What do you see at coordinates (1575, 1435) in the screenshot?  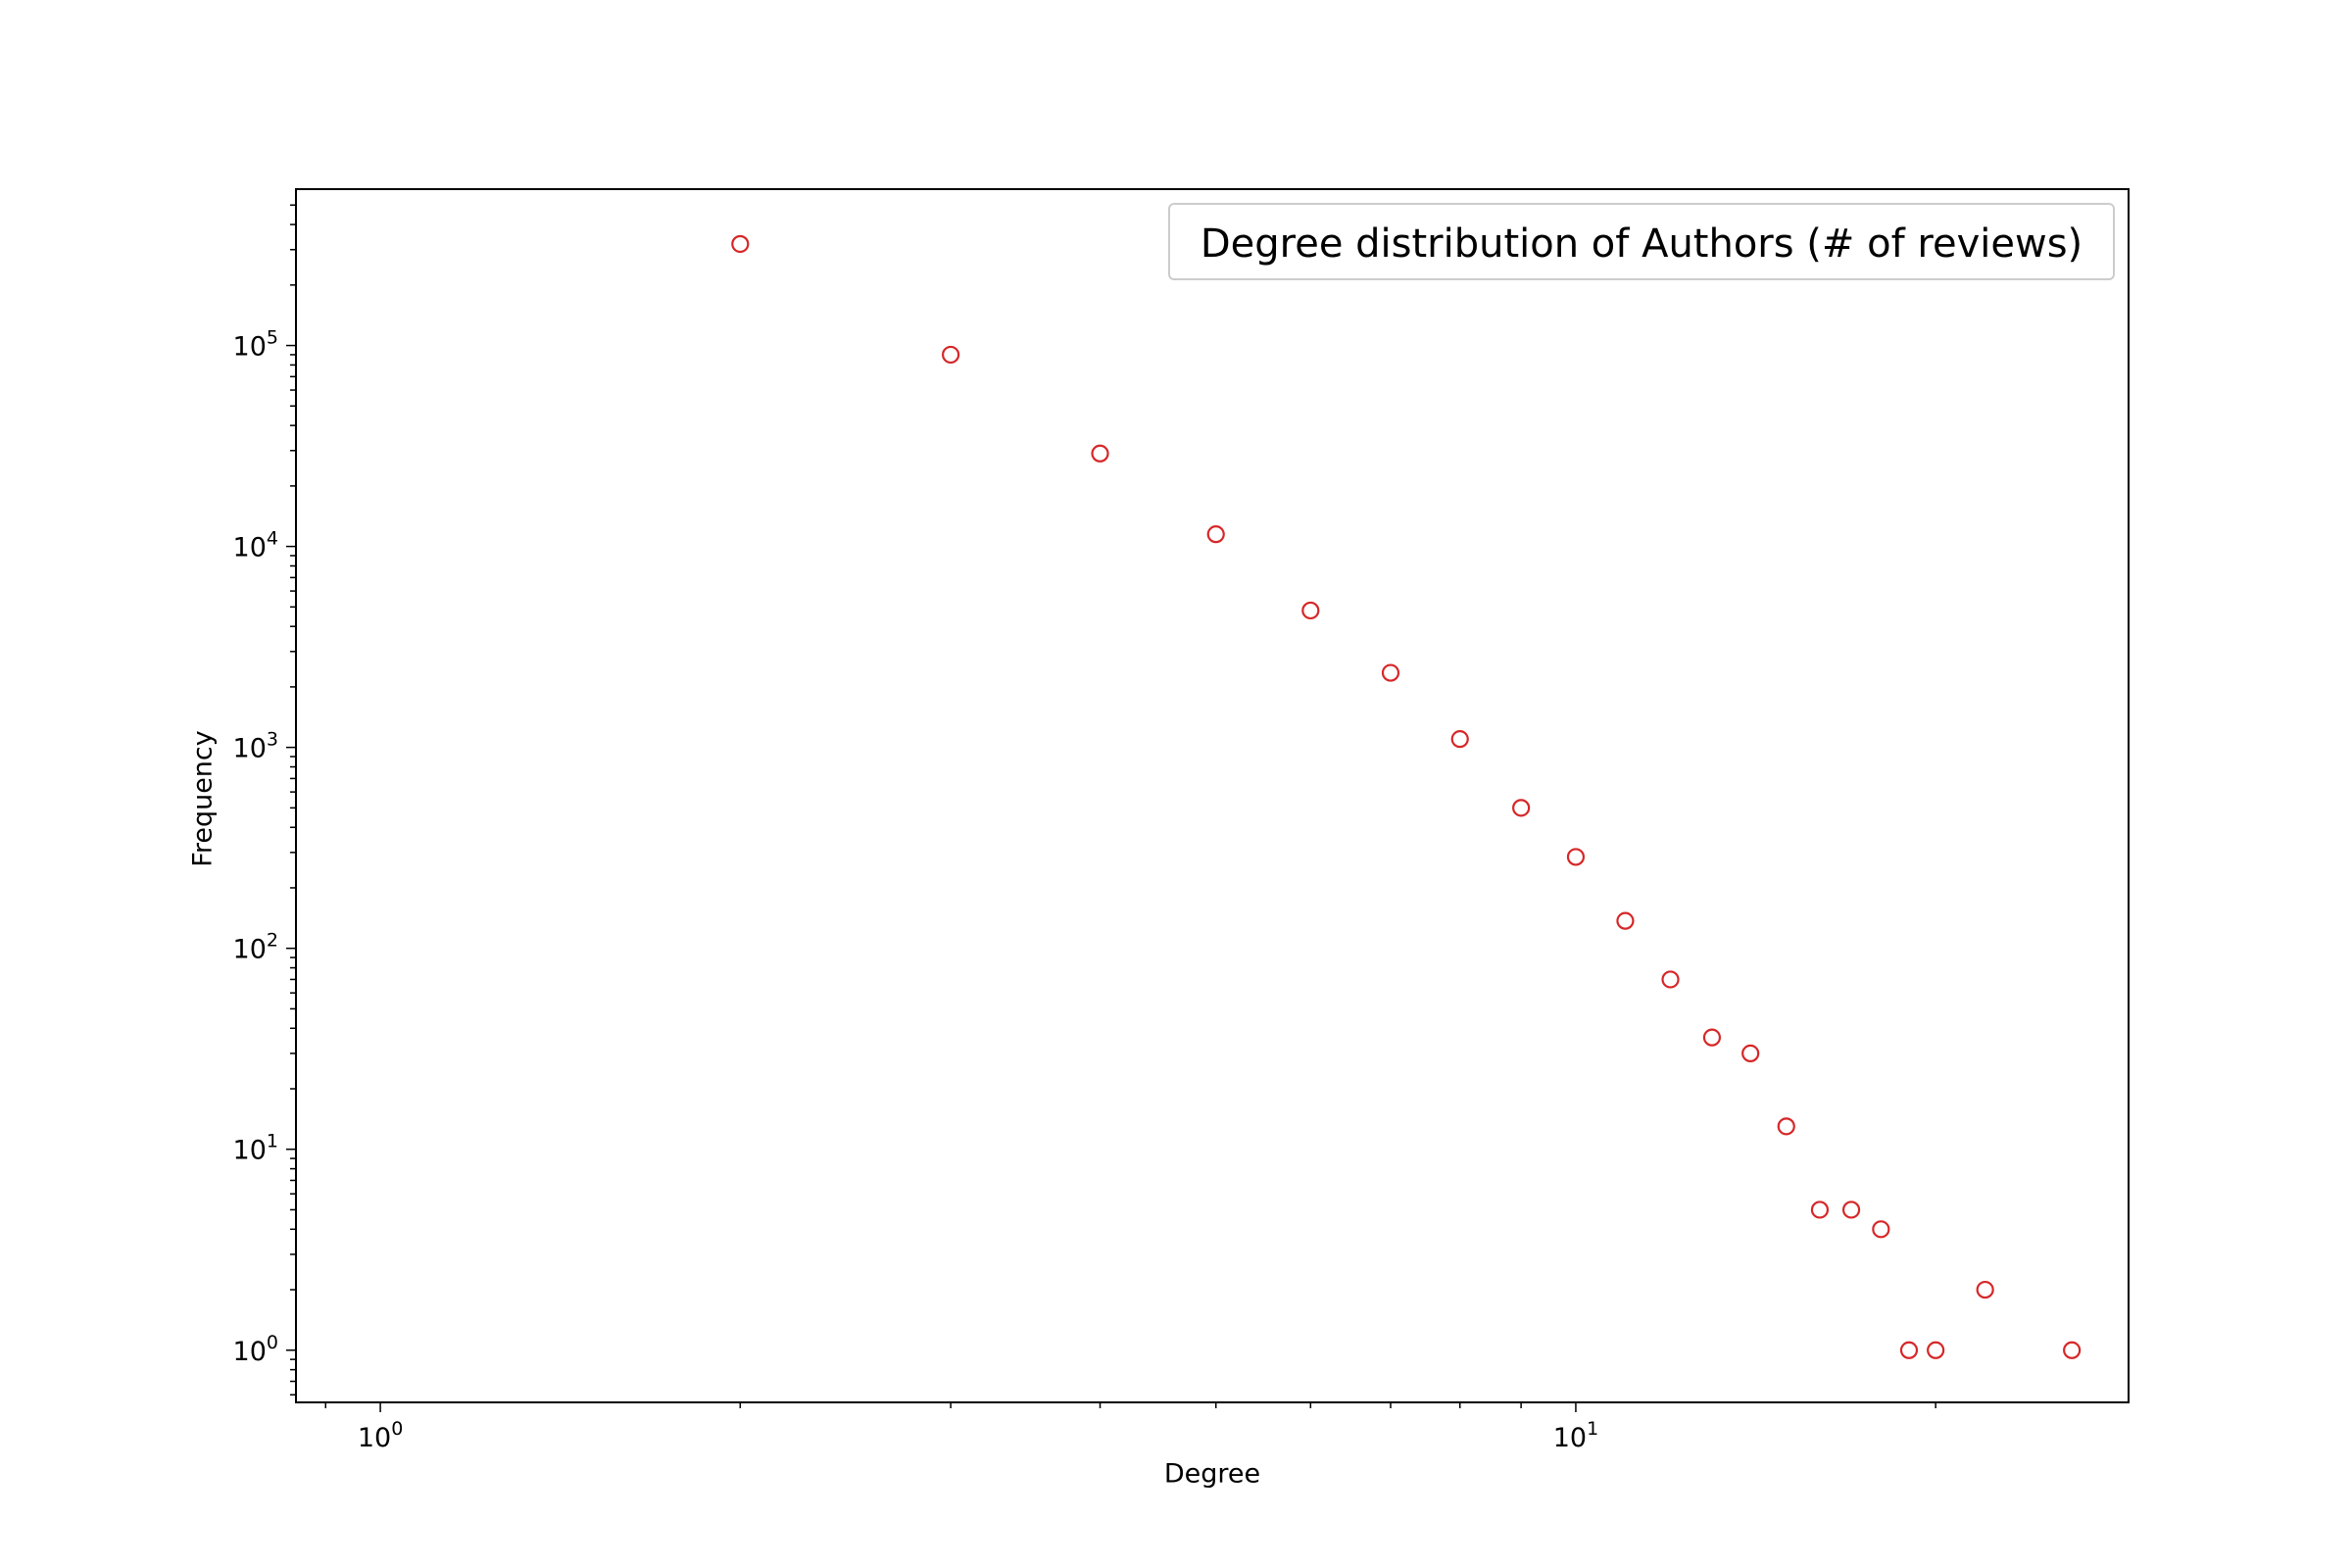 I see `x-tick-label: 10¹` at bounding box center [1575, 1435].